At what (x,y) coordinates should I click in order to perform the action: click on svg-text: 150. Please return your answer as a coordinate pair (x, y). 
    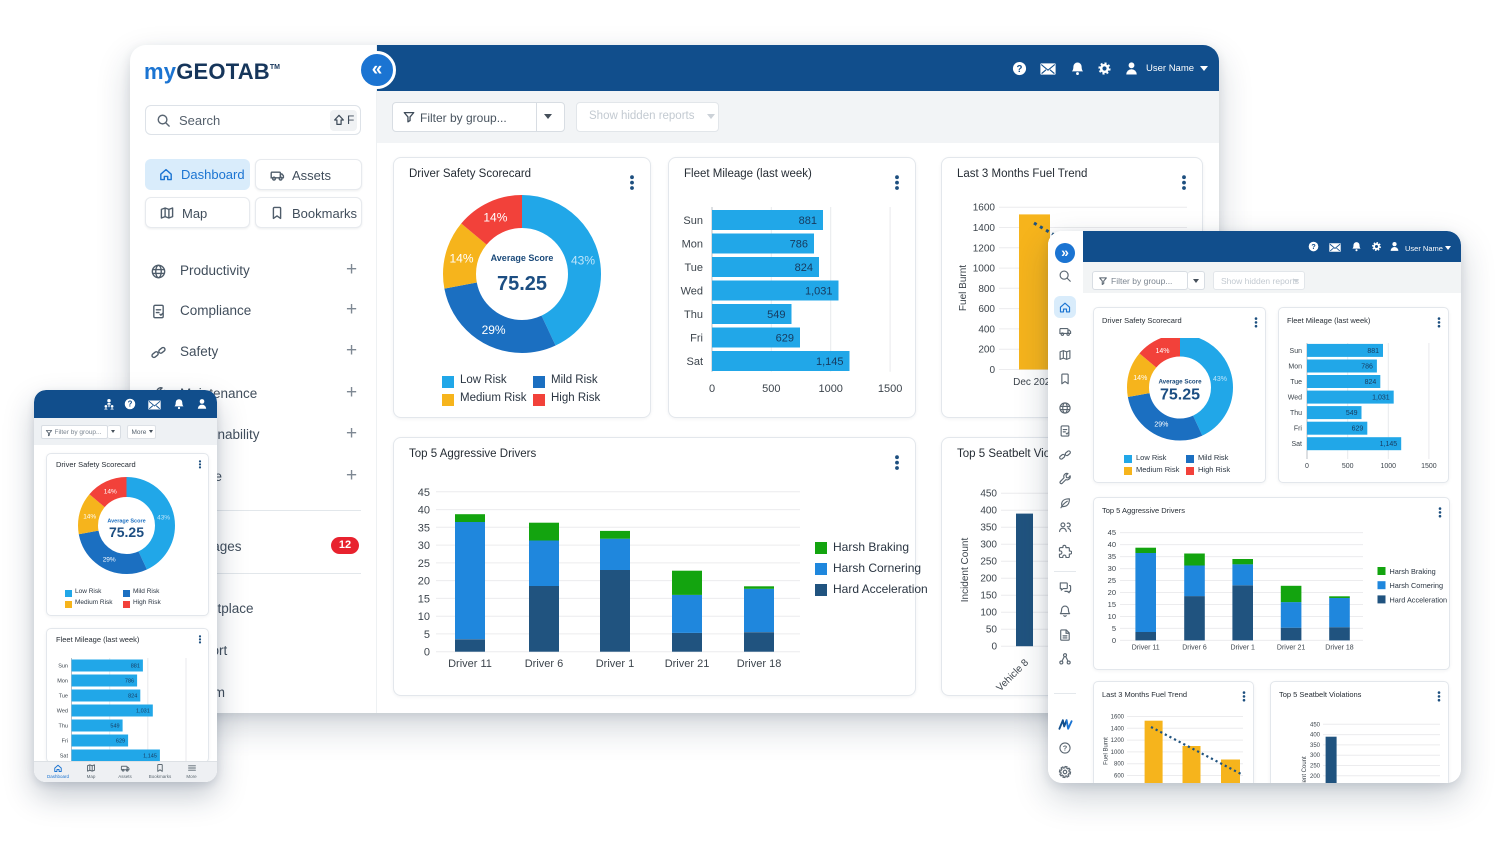
    Looking at the image, I should click on (988, 596).